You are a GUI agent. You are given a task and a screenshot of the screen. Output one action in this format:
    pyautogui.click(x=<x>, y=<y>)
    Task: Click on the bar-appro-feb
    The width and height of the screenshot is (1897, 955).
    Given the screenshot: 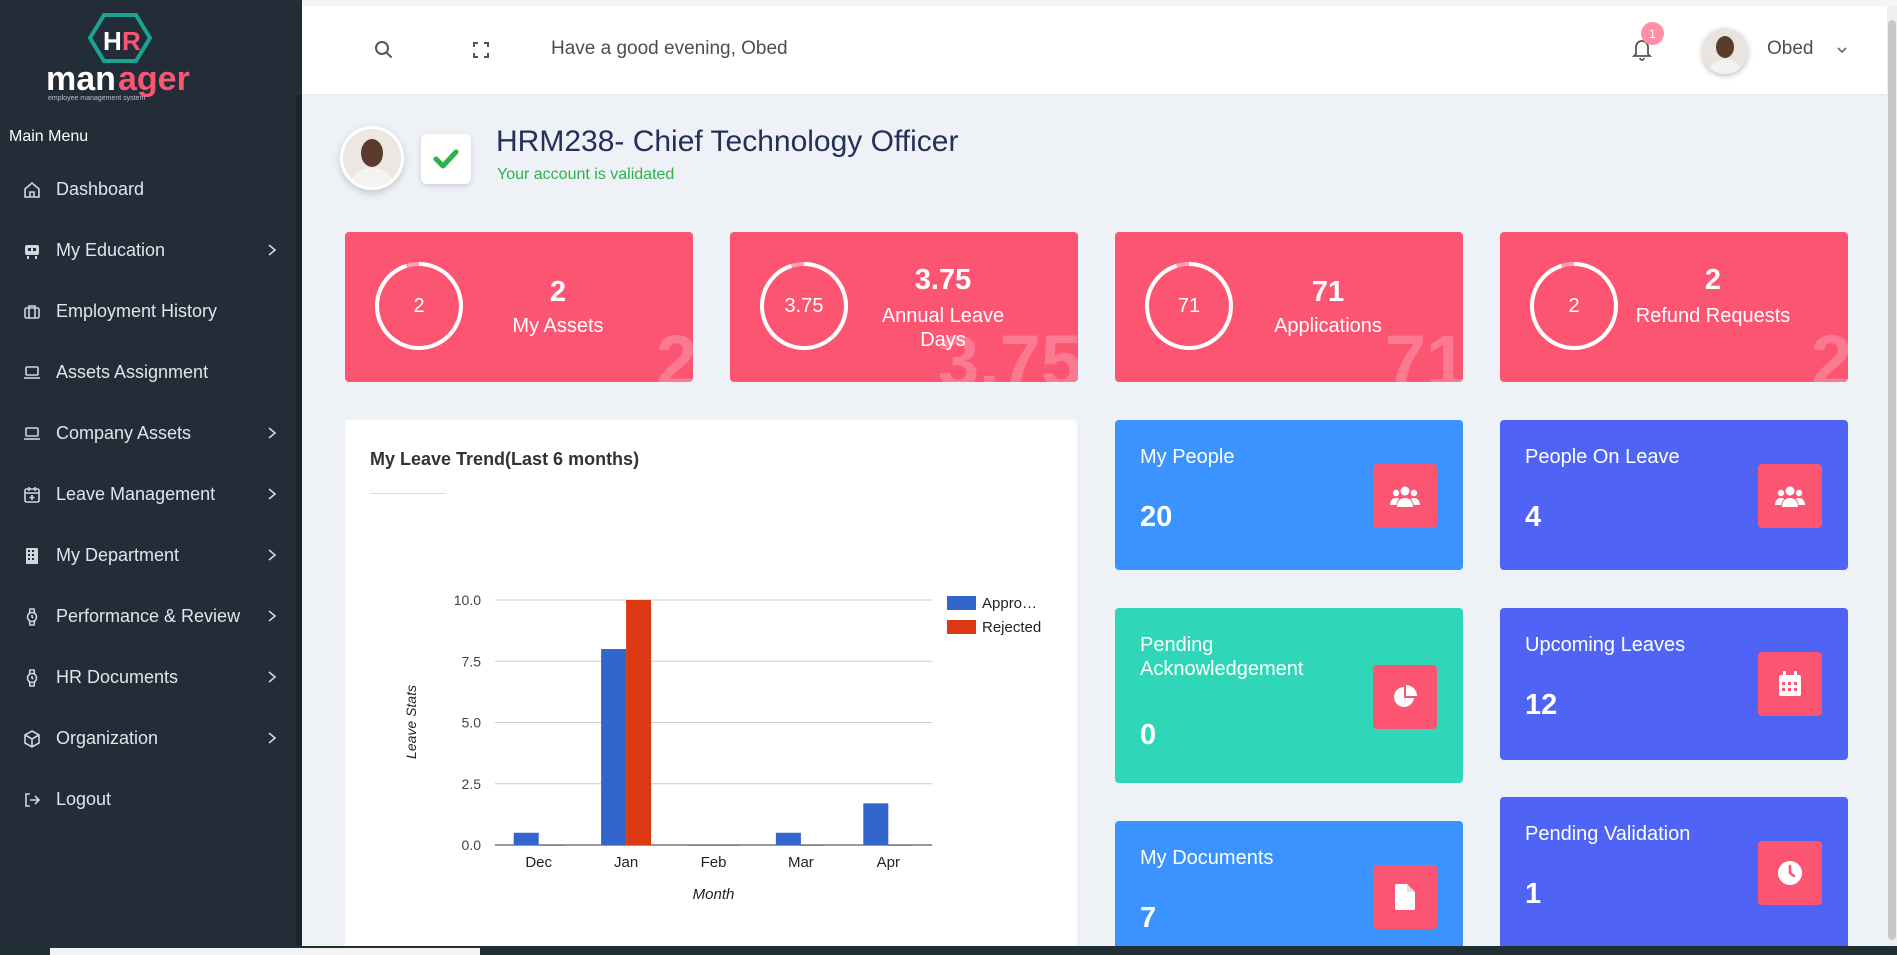 What is the action you would take?
    pyautogui.click(x=701, y=845)
    